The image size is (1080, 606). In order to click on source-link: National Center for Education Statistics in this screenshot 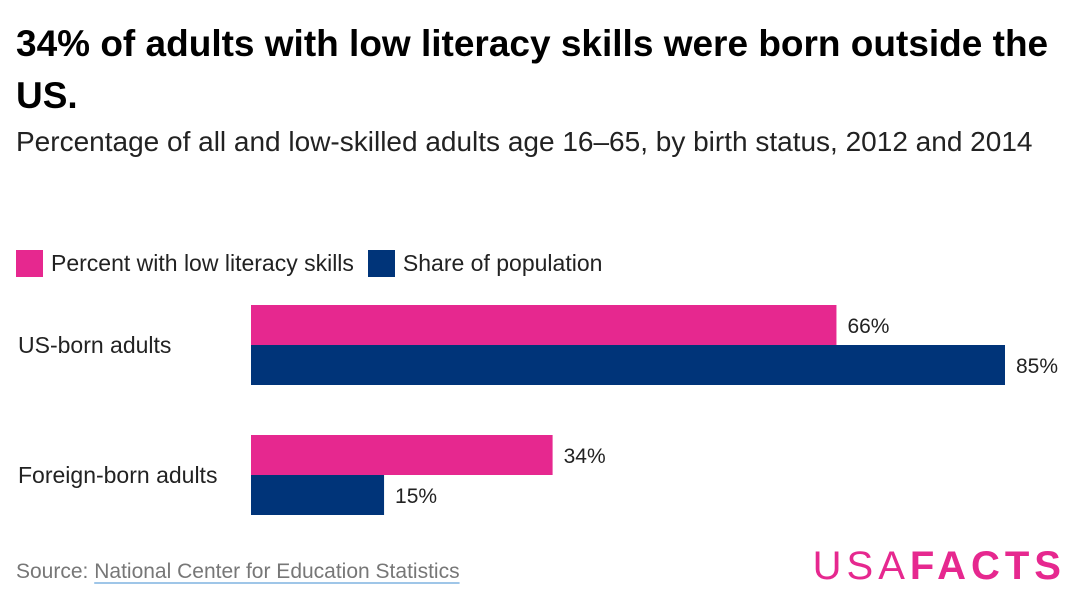, I will do `click(277, 571)`.